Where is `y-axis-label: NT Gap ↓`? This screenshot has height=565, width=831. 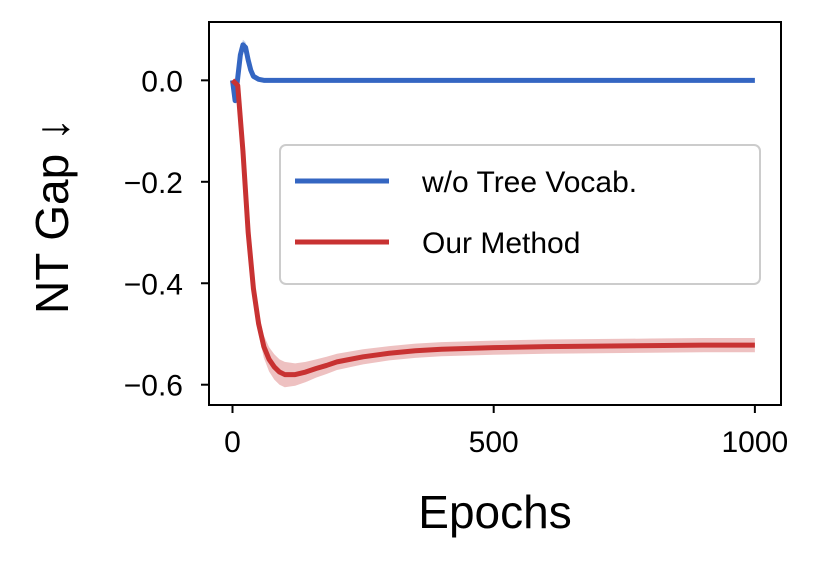
y-axis-label: NT Gap ↓ is located at coordinates (52, 216).